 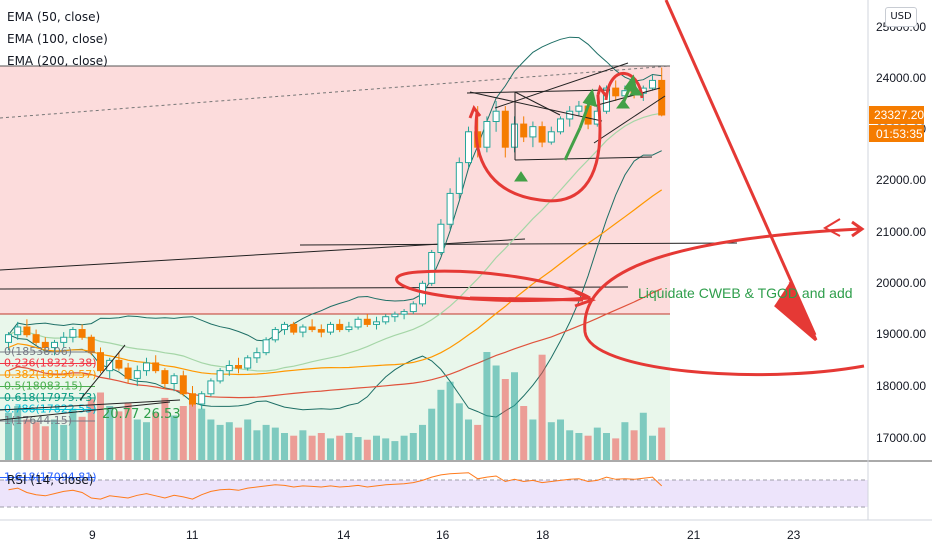 I want to click on rsi-band, so click(x=434, y=493).